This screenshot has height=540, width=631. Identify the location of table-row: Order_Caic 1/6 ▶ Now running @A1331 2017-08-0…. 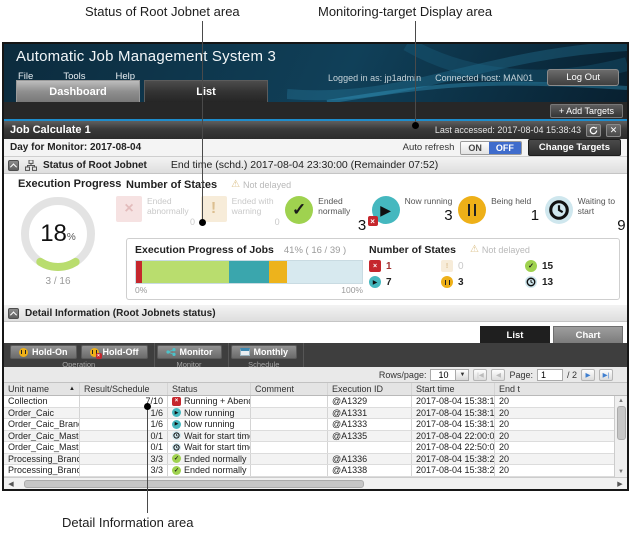
(315, 413).